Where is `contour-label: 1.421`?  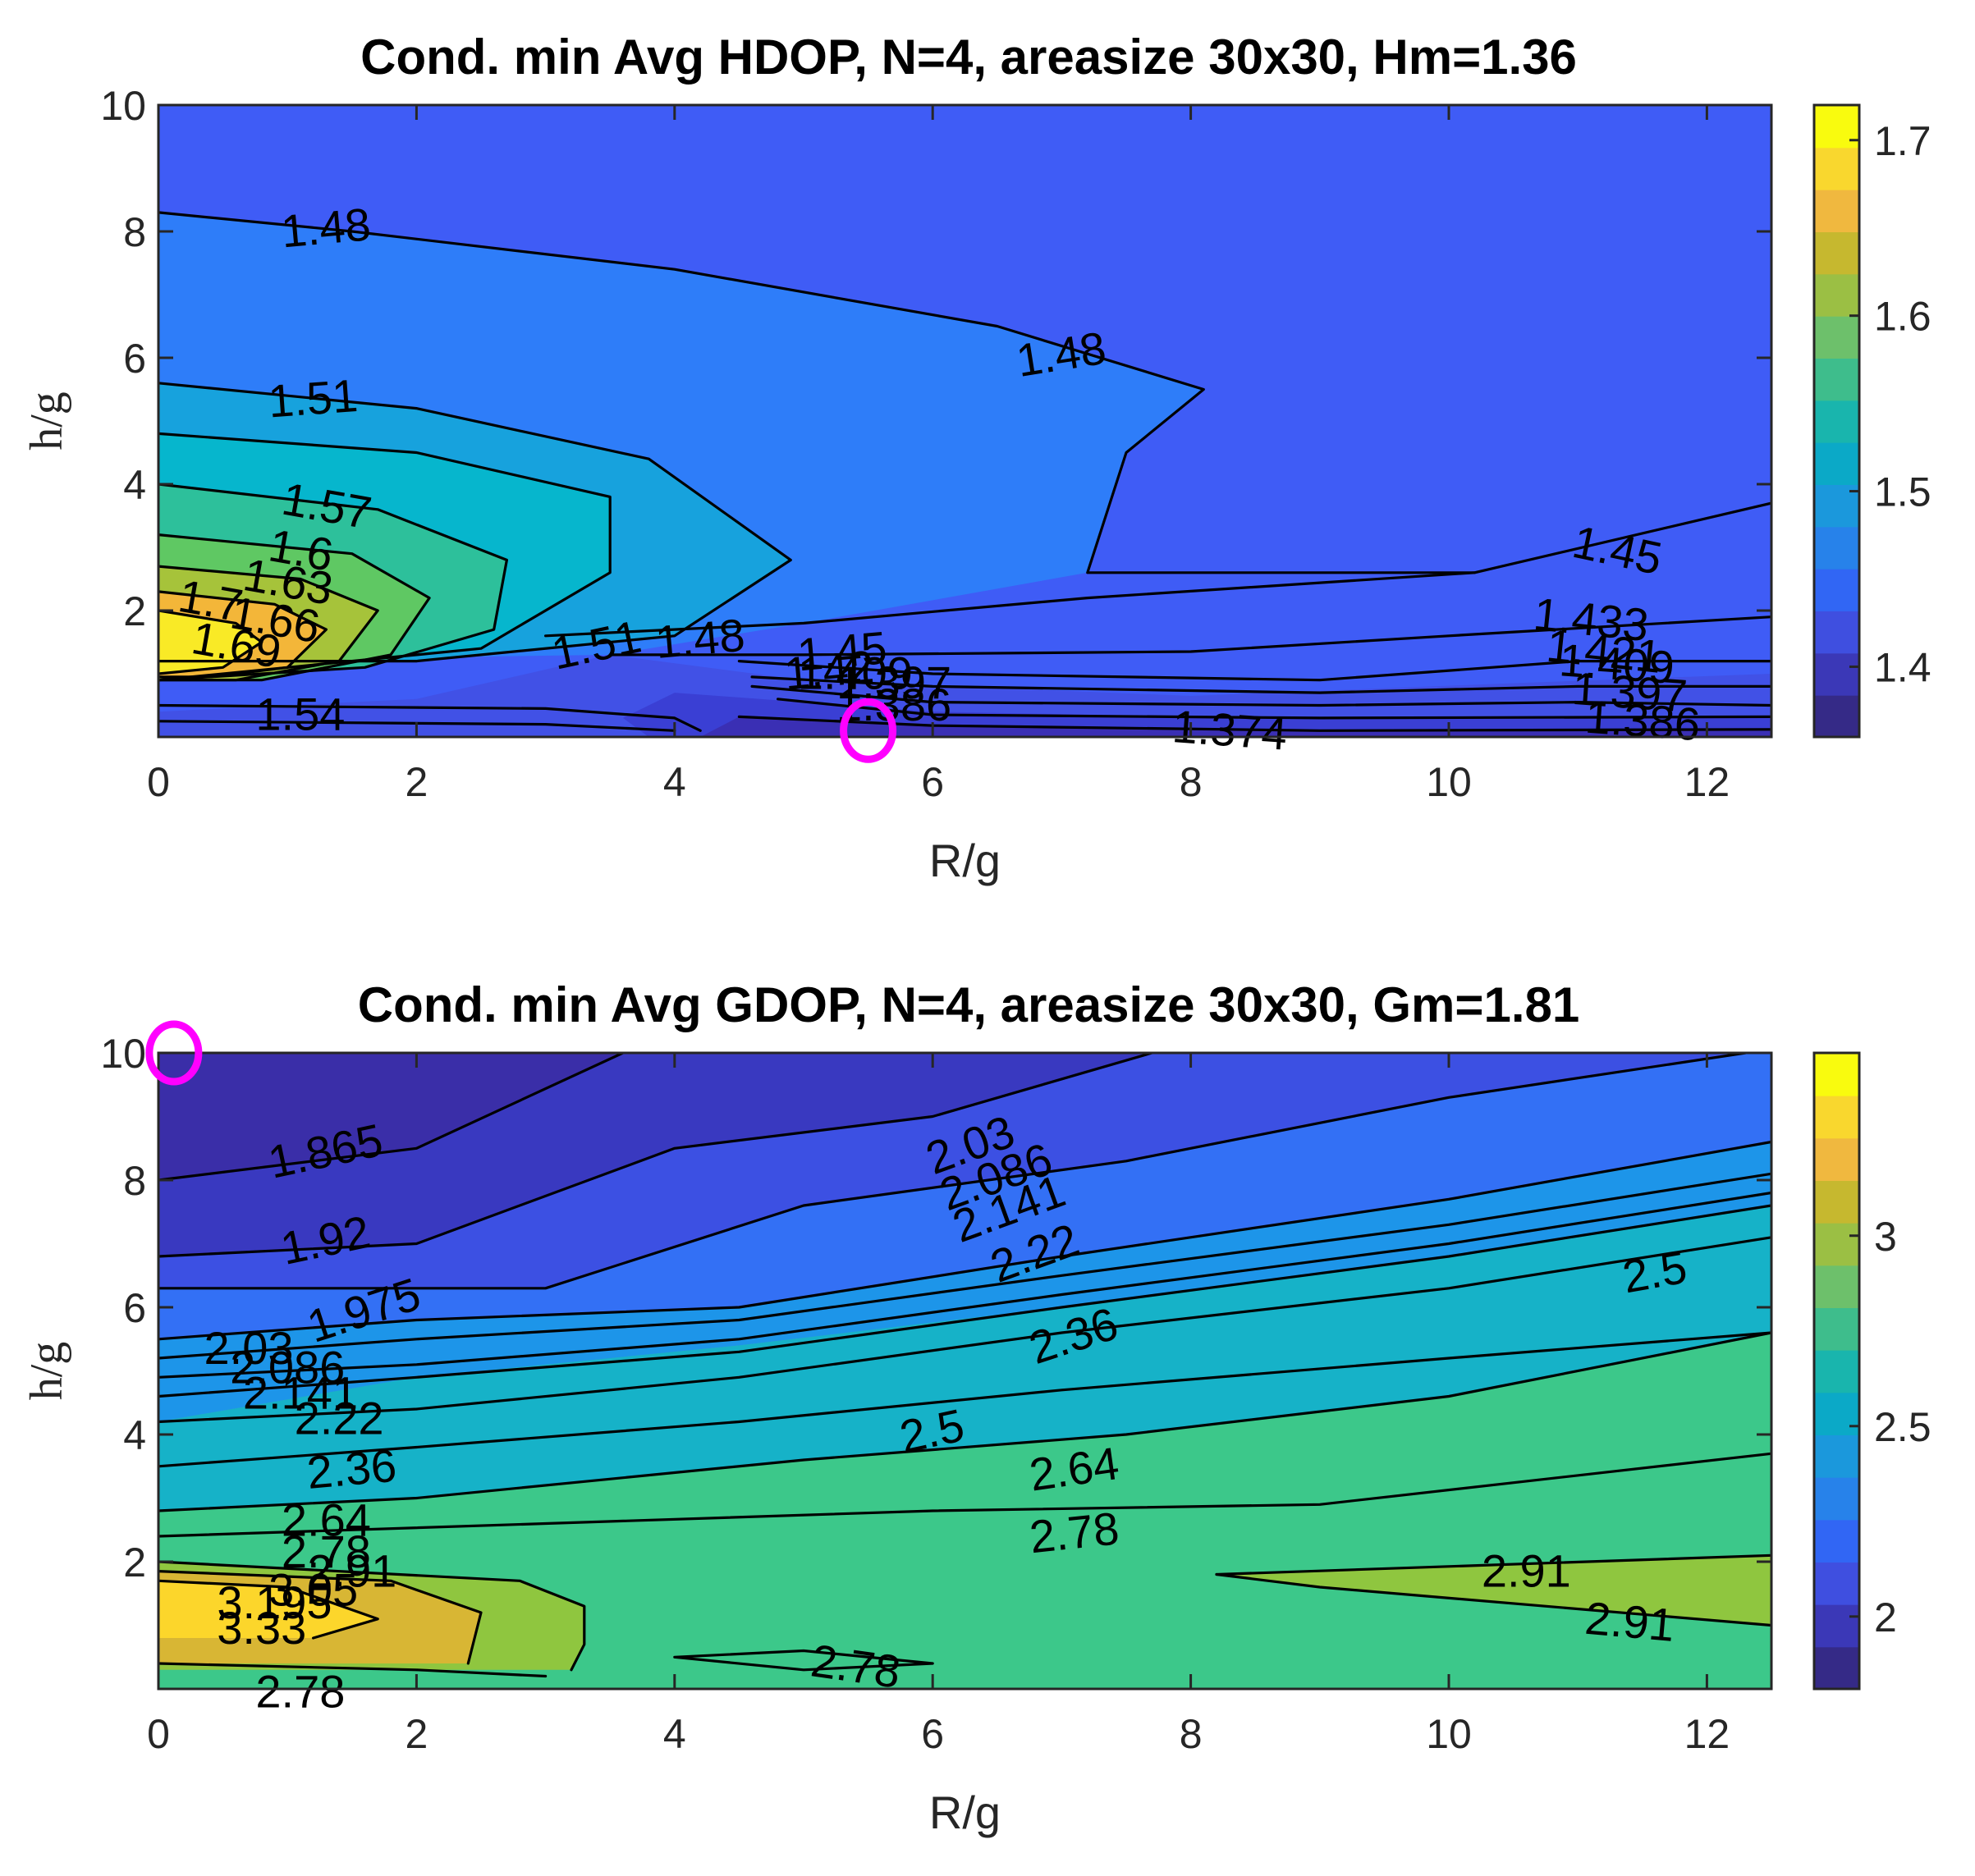
contour-label: 1.421 is located at coordinates (1604, 651).